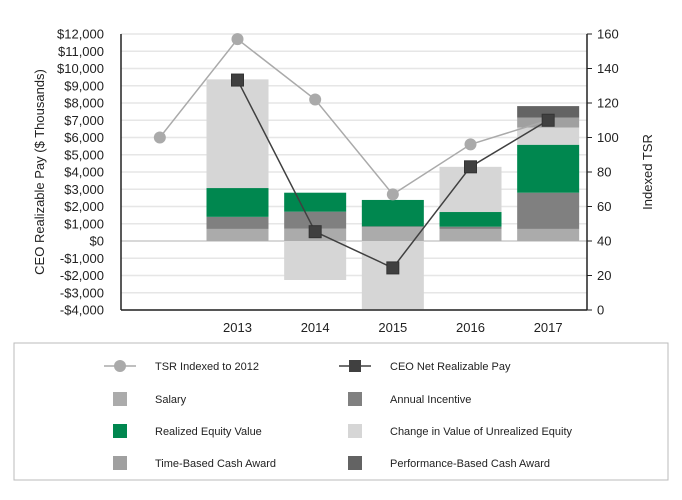 The height and width of the screenshot is (500, 682). What do you see at coordinates (84, 223) in the screenshot?
I see `y-tick-label: $1,000` at bounding box center [84, 223].